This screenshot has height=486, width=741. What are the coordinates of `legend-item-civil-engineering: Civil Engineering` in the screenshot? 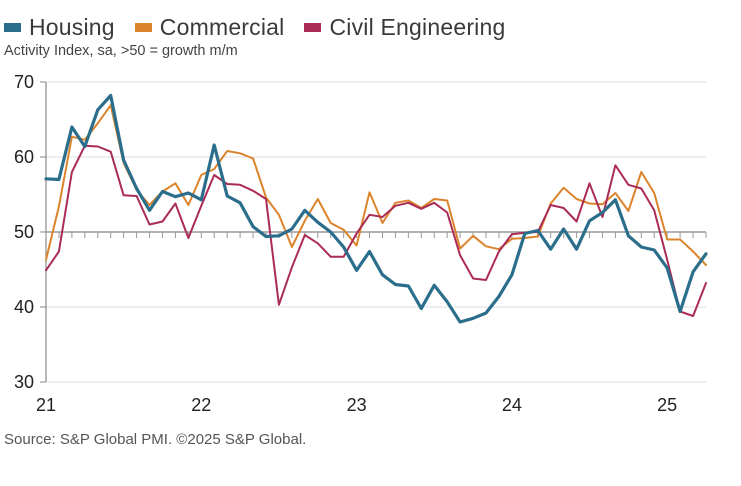 It's located at (404, 27).